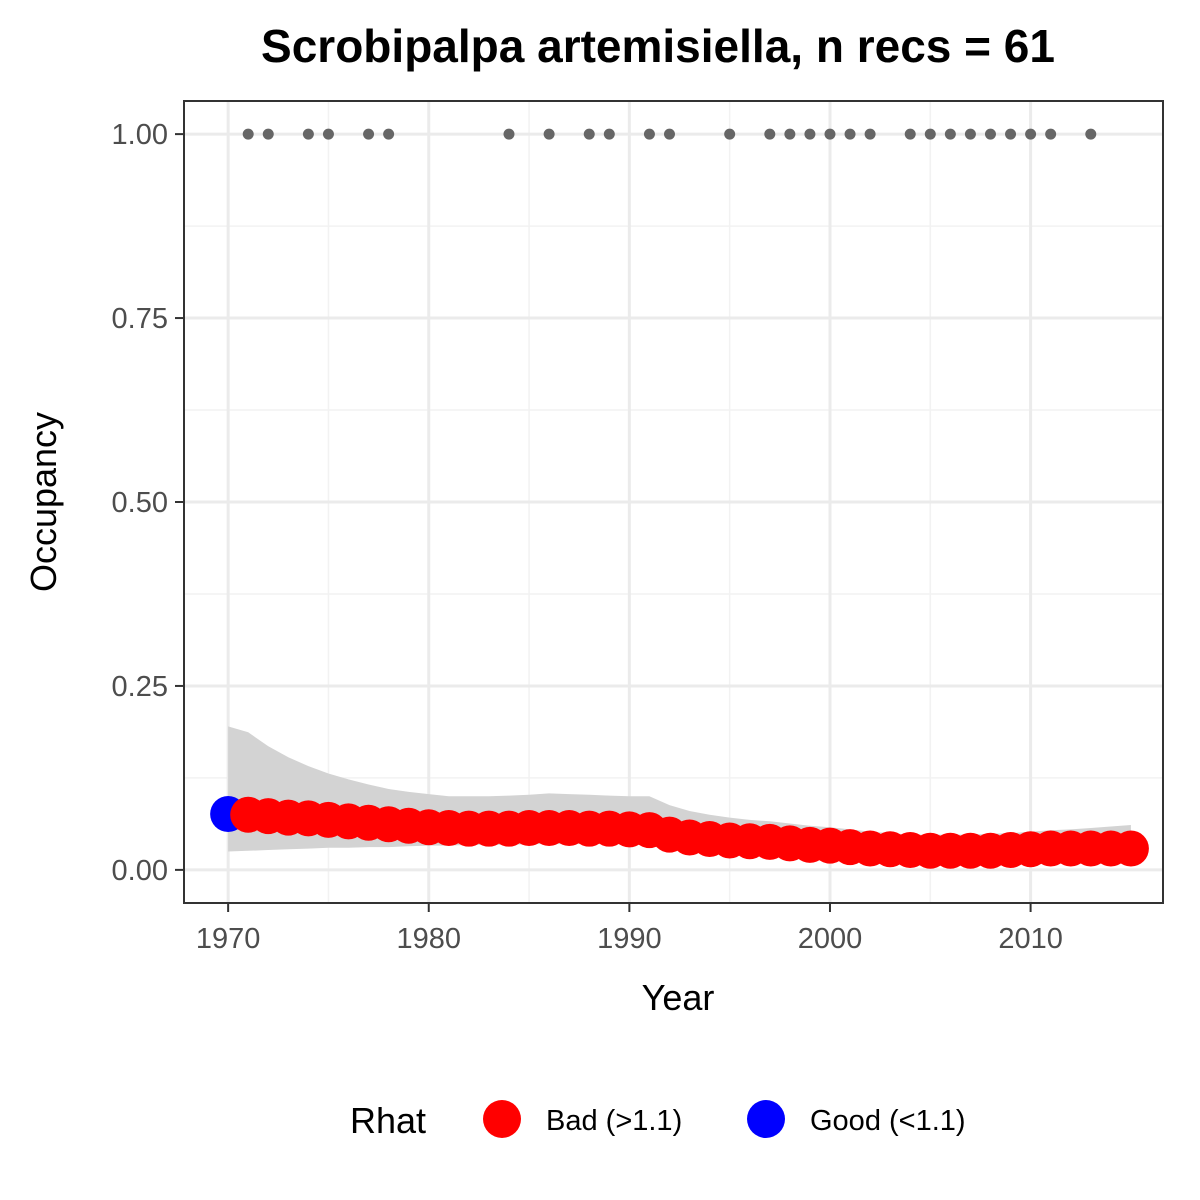 The image size is (1200, 1200). I want to click on legend: Rhat Bad (>1.1) Good (<1.1), so click(658, 1120).